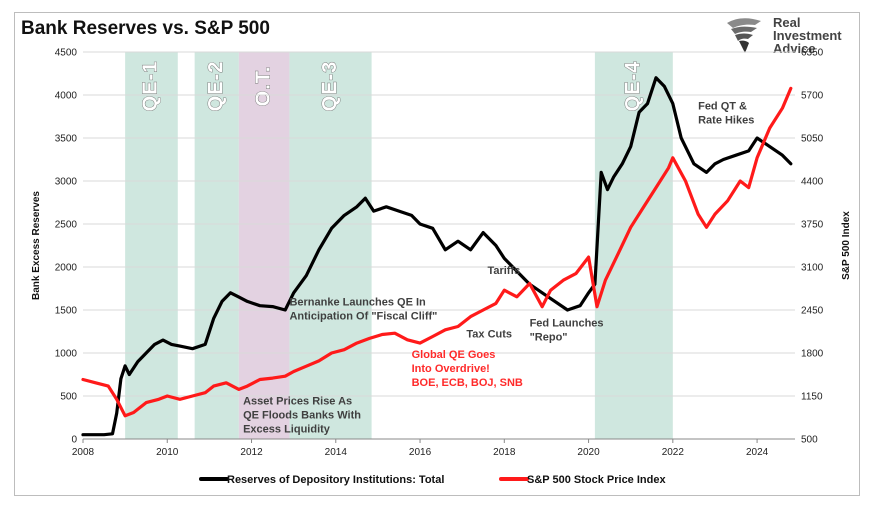 The width and height of the screenshot is (872, 518). I want to click on shaded-period-label-1: QE-2, so click(216, 86).